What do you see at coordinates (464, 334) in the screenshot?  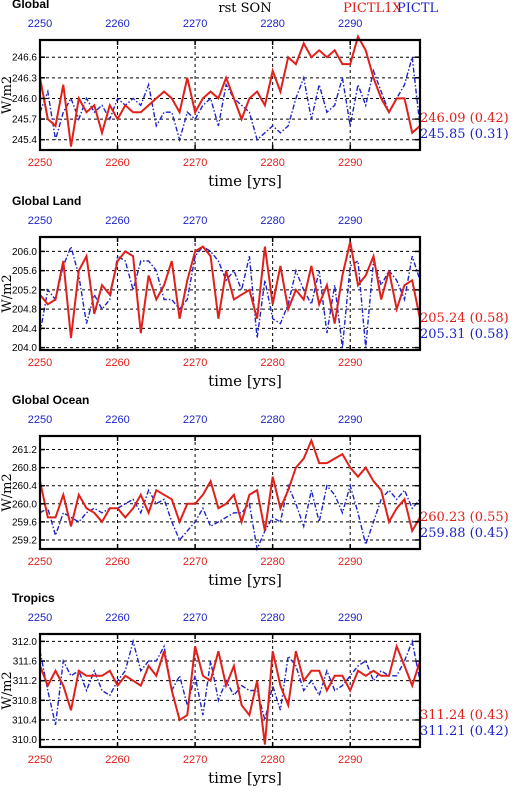 I see `summary-pictl: 205.31 (0.58)` at bounding box center [464, 334].